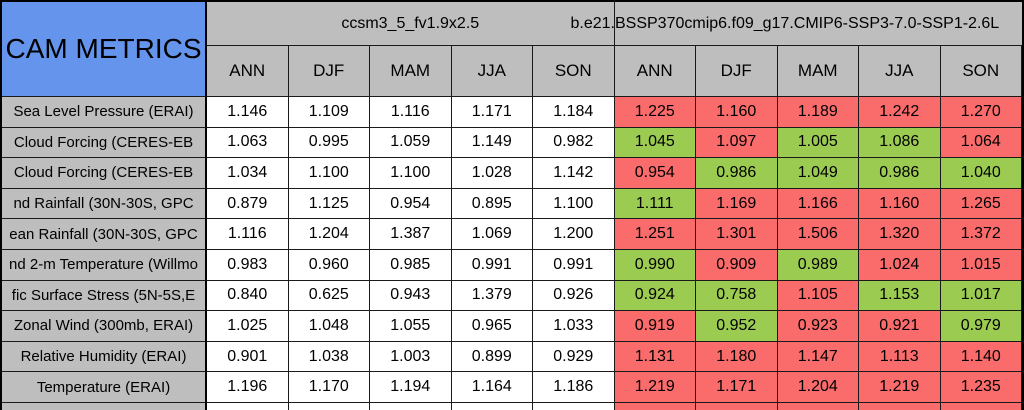  Describe the element at coordinates (574, 234) in the screenshot. I see `baseline-value-cell: 1.200` at that location.